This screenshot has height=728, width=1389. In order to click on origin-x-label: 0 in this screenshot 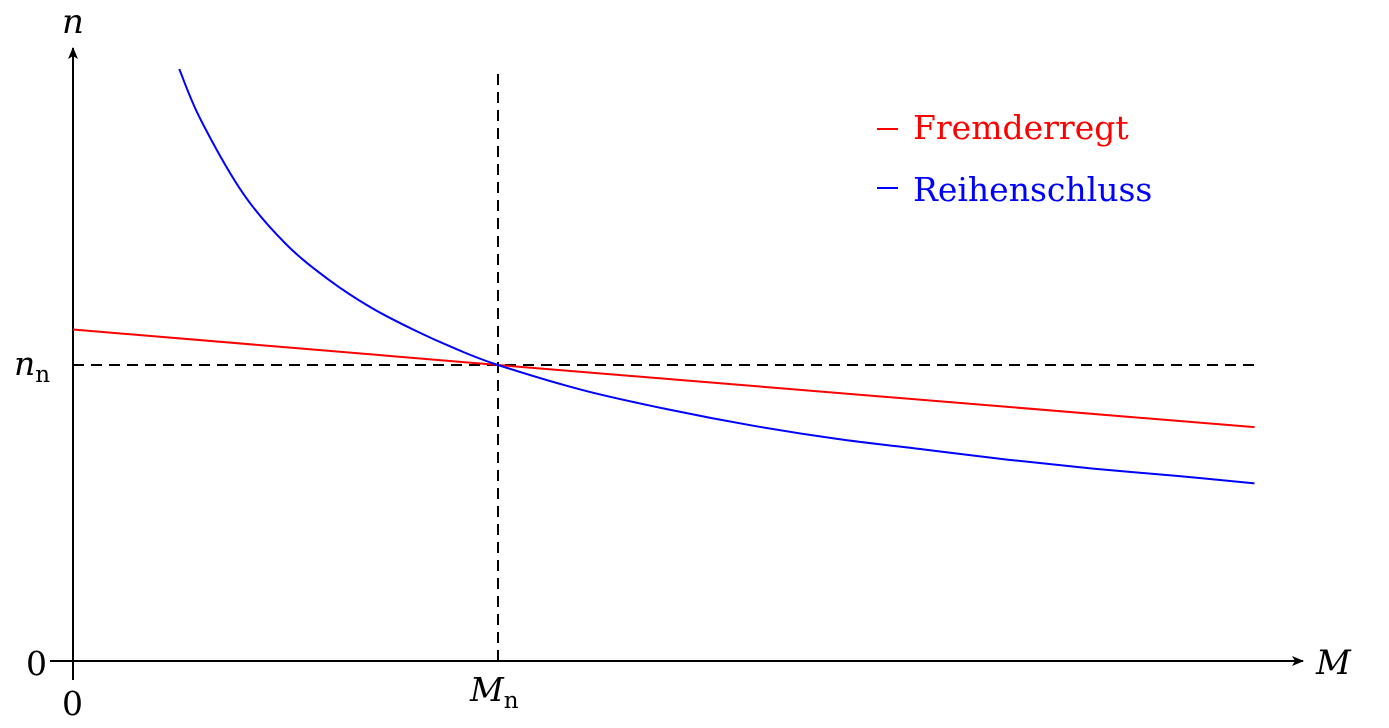, I will do `click(72, 703)`.